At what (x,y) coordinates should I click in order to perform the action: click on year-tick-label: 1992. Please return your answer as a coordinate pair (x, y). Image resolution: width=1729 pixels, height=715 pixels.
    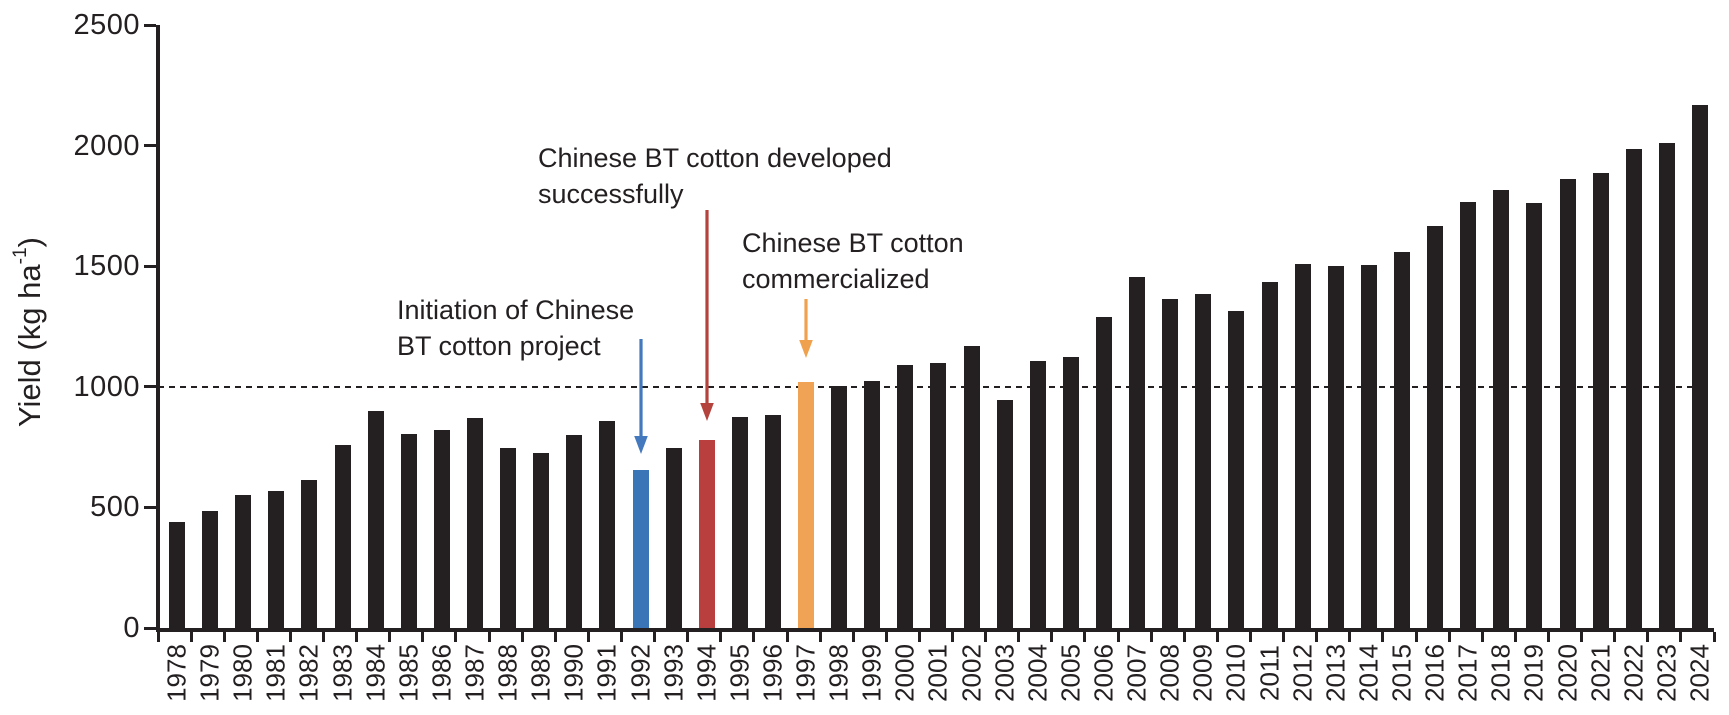
    Looking at the image, I should click on (640, 673).